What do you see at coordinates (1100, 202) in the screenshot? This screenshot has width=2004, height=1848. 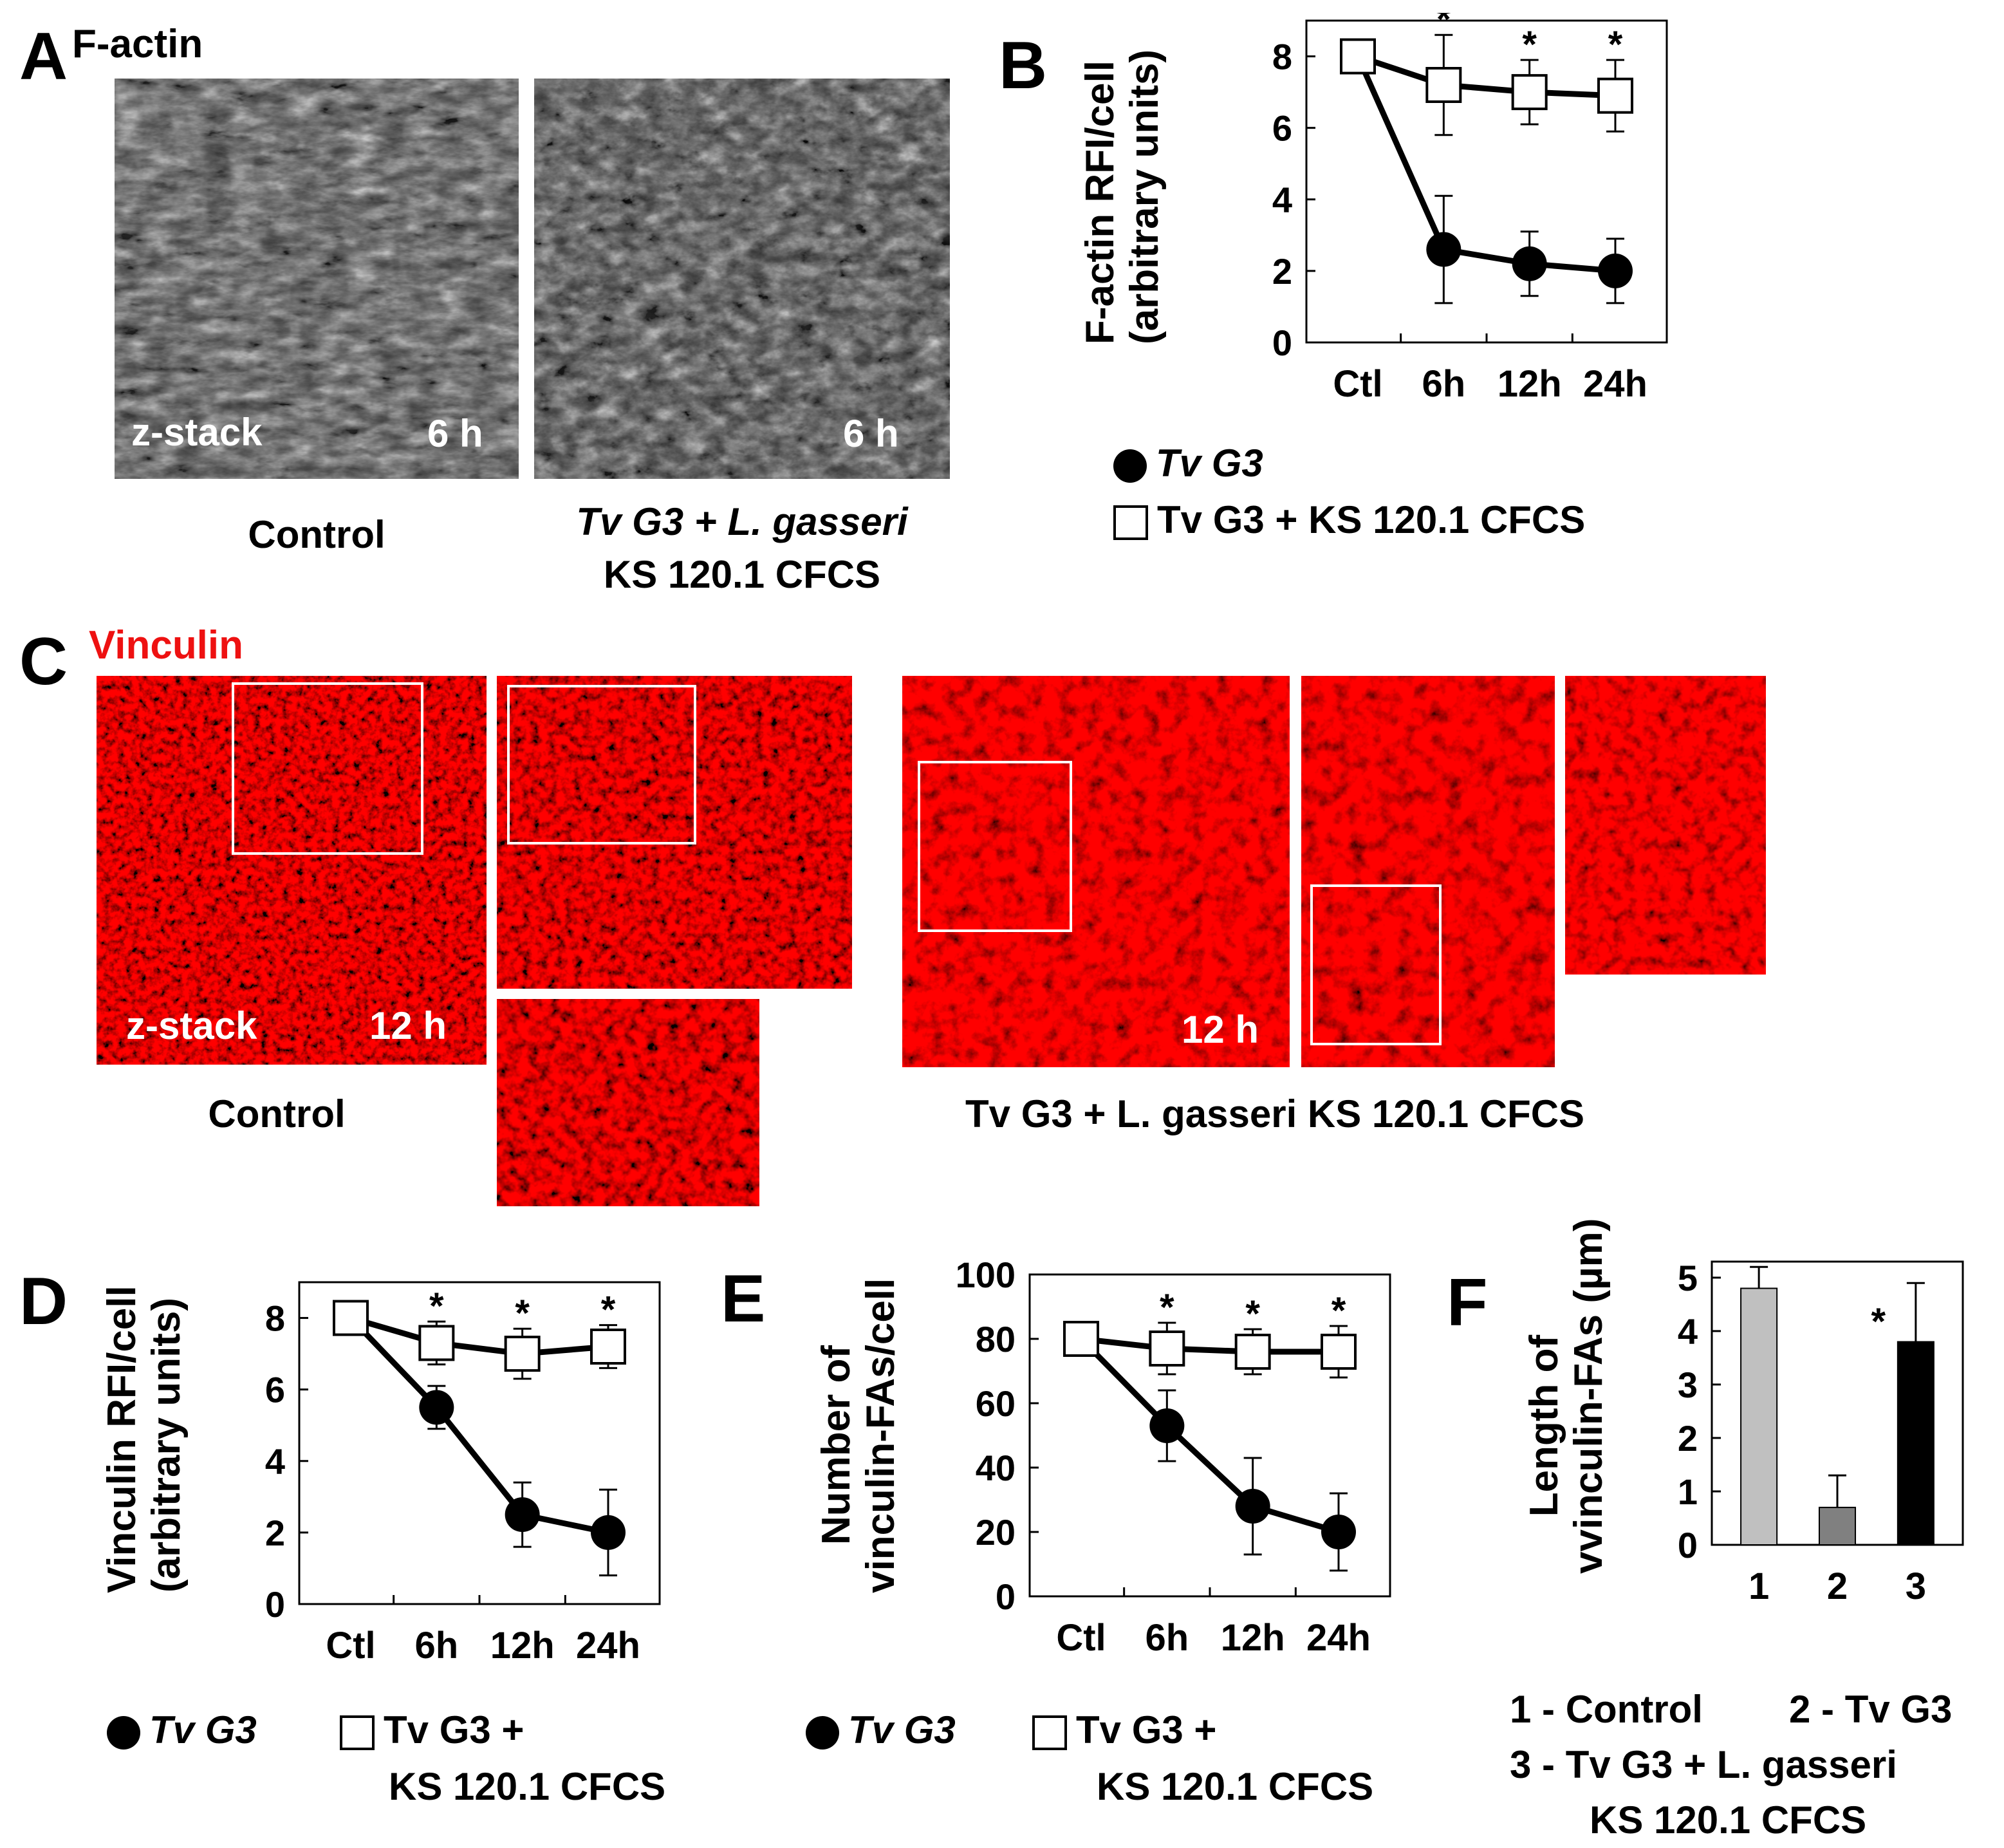 I see `y-axis-label-b-line1: F-actin RFI/cell` at bounding box center [1100, 202].